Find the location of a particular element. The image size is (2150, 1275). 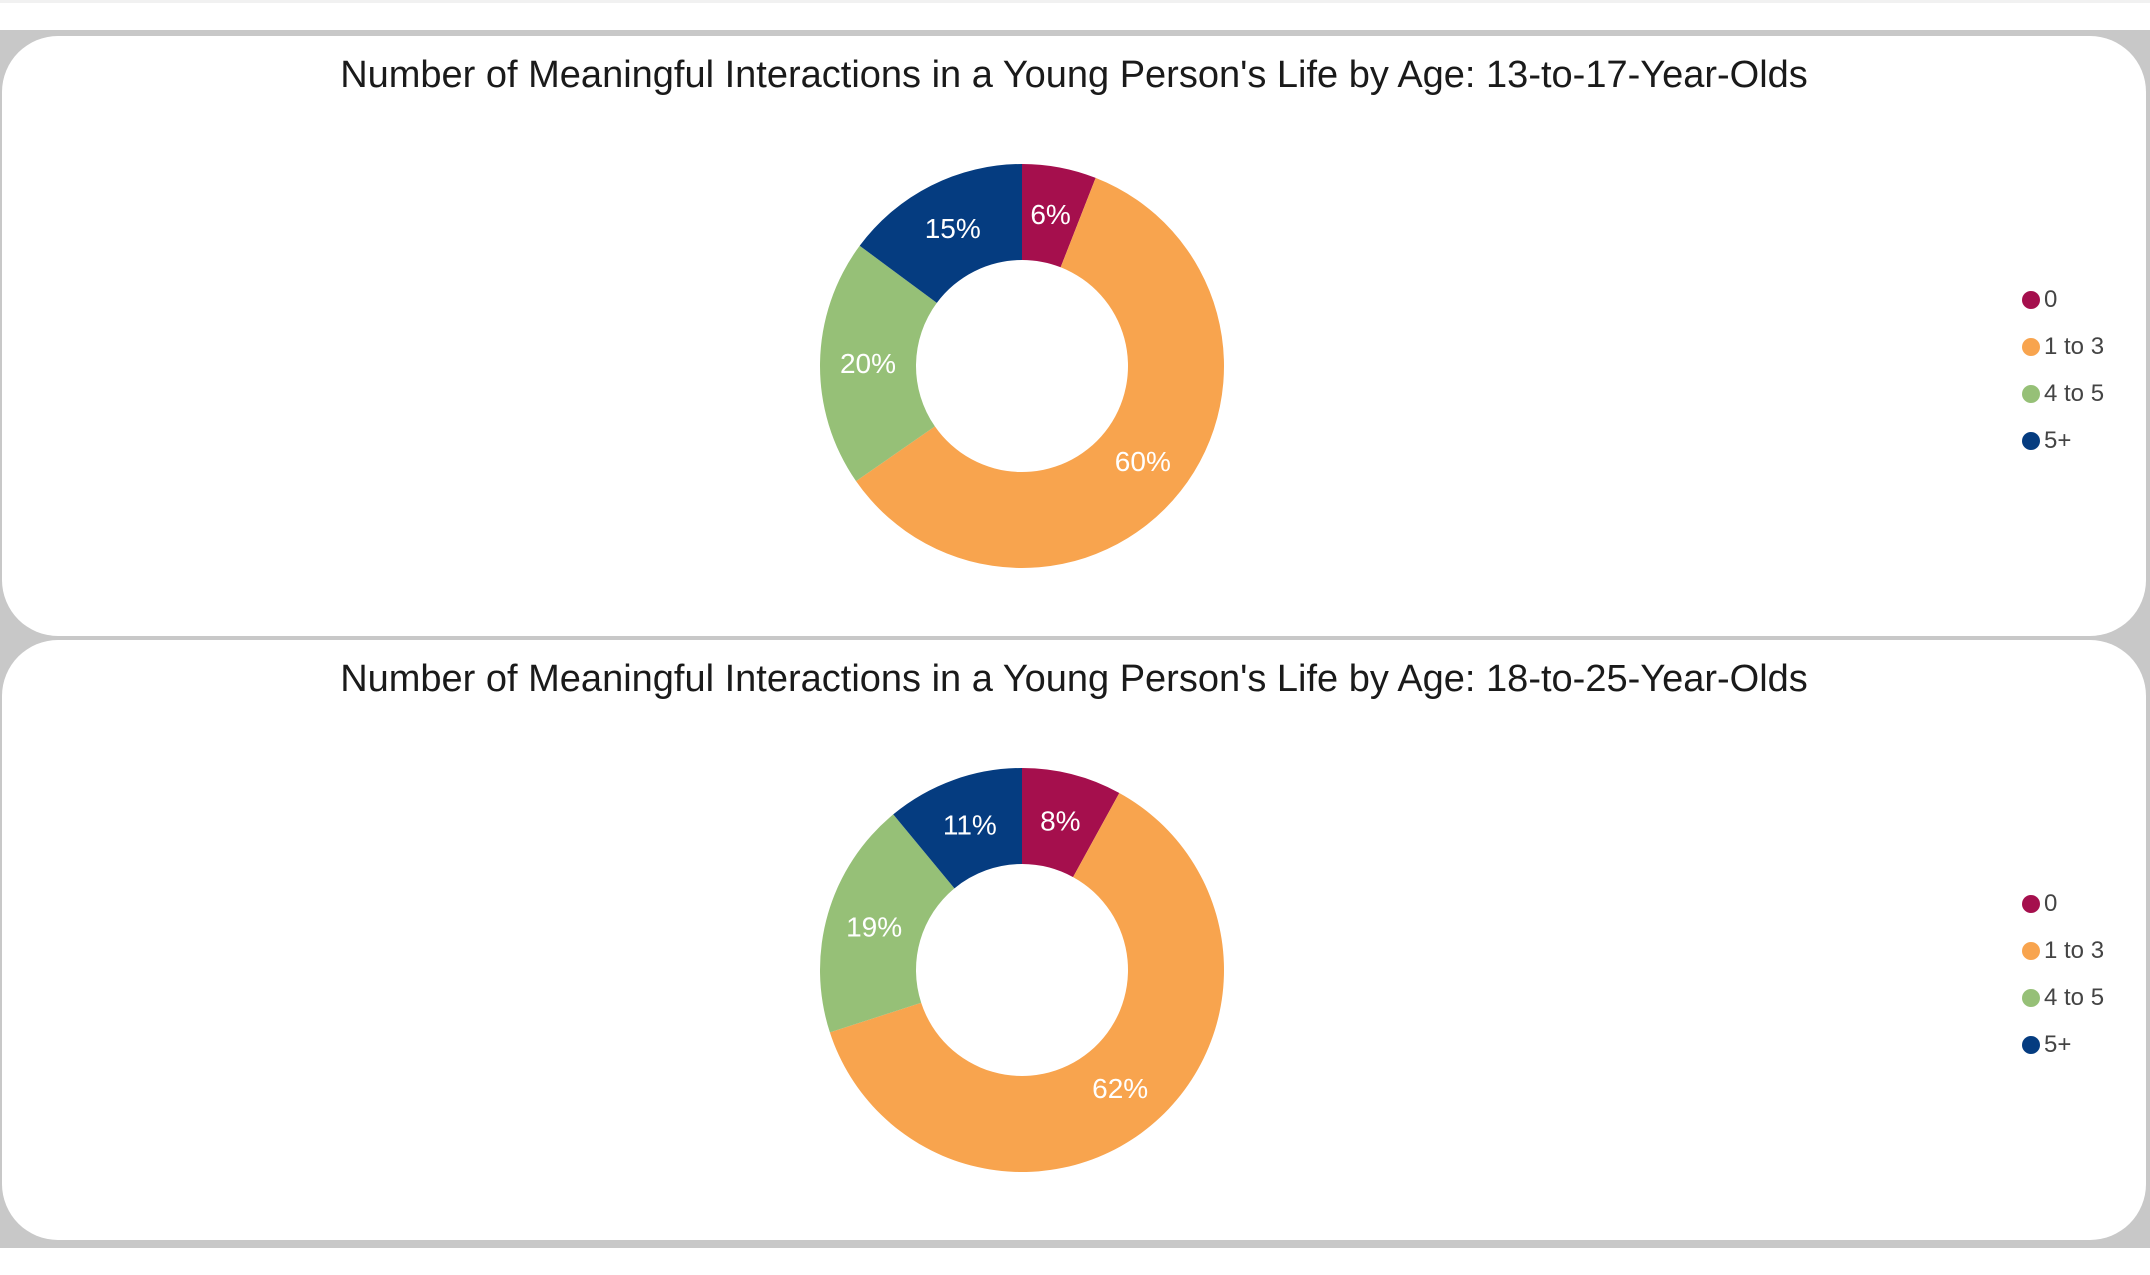

data-label: 20% is located at coordinates (868, 363).